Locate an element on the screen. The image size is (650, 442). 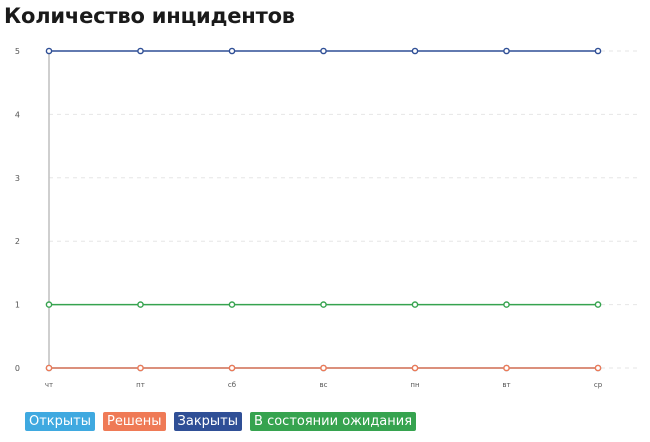
legend-item-waiting: В состоянии ожидания is located at coordinates (333, 421).